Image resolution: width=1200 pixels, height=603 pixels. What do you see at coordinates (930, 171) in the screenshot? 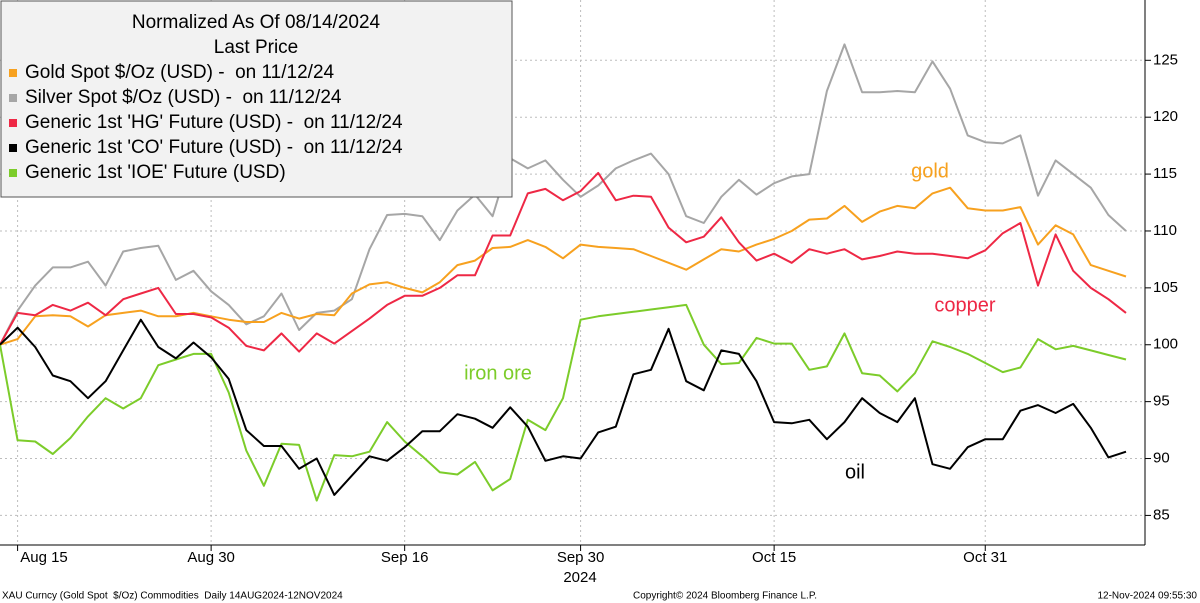
I see `annotation: gold` at bounding box center [930, 171].